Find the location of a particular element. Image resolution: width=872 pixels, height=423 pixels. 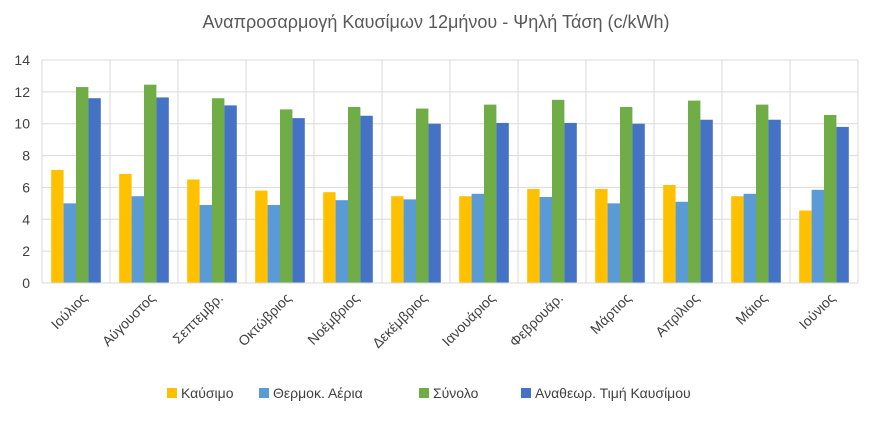

x-tick-label: Ιούλιος is located at coordinates (69, 311).